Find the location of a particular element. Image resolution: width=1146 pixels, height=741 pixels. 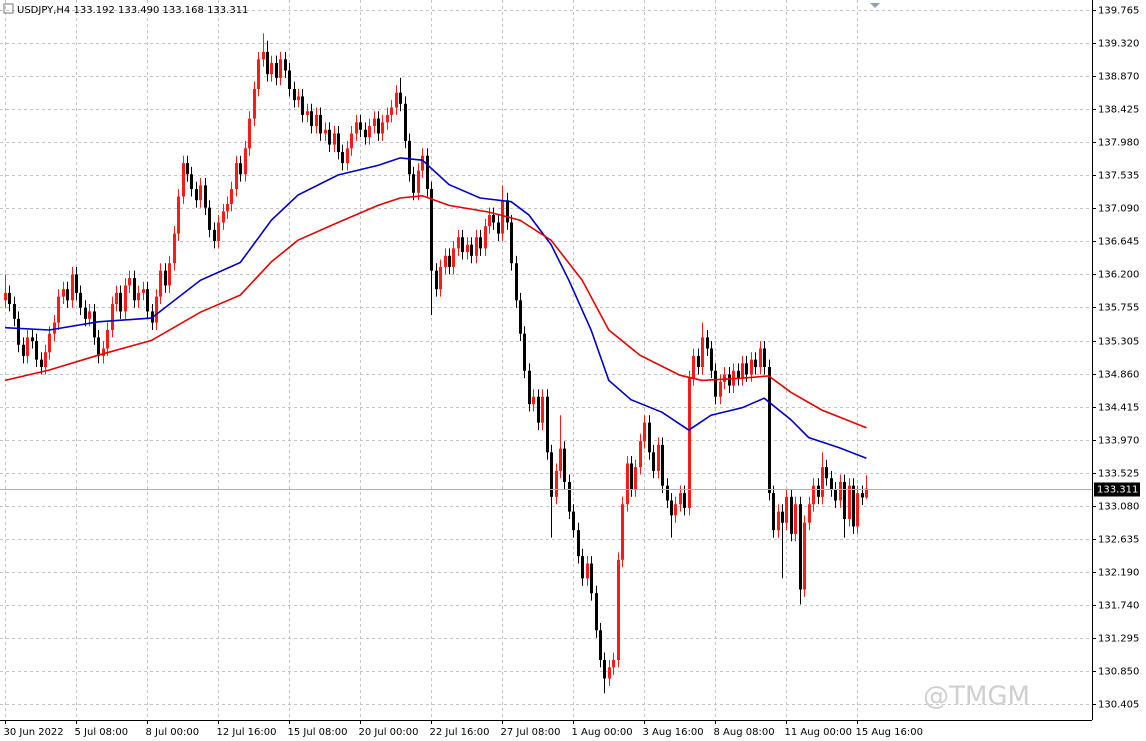

y-tick-label: 139.320 is located at coordinates (1118, 44).